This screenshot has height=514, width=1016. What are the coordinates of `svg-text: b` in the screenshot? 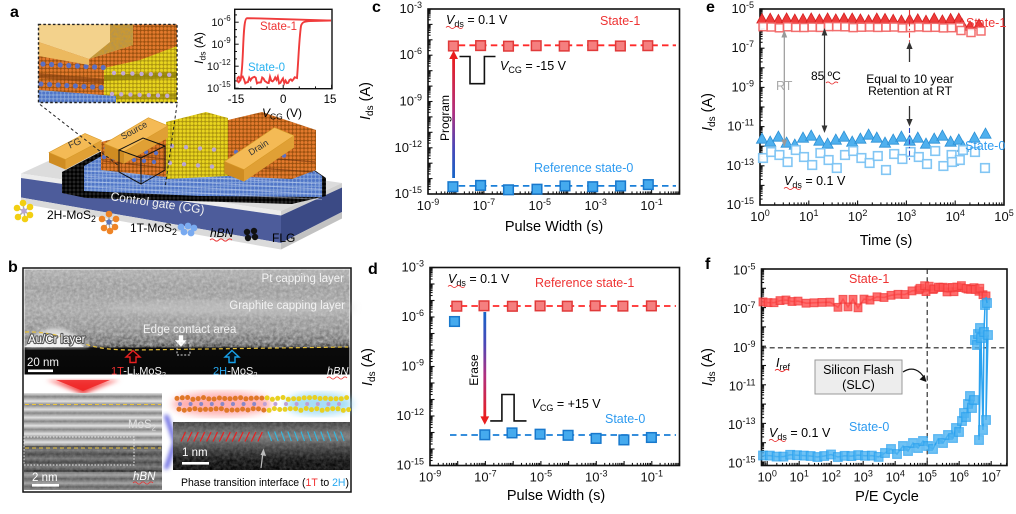 It's located at (13, 267).